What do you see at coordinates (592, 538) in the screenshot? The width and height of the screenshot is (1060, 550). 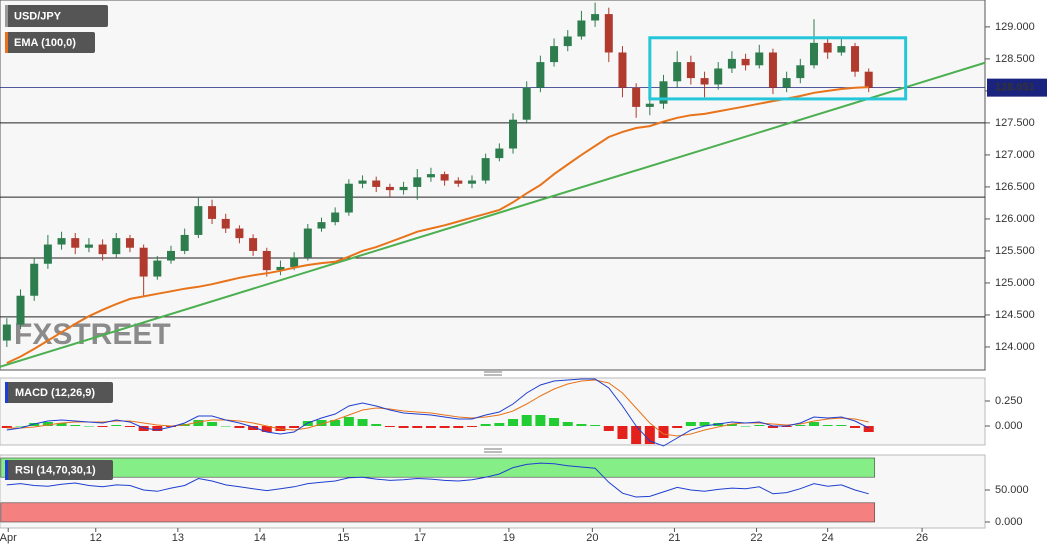 I see `x-tick-label: 20` at bounding box center [592, 538].